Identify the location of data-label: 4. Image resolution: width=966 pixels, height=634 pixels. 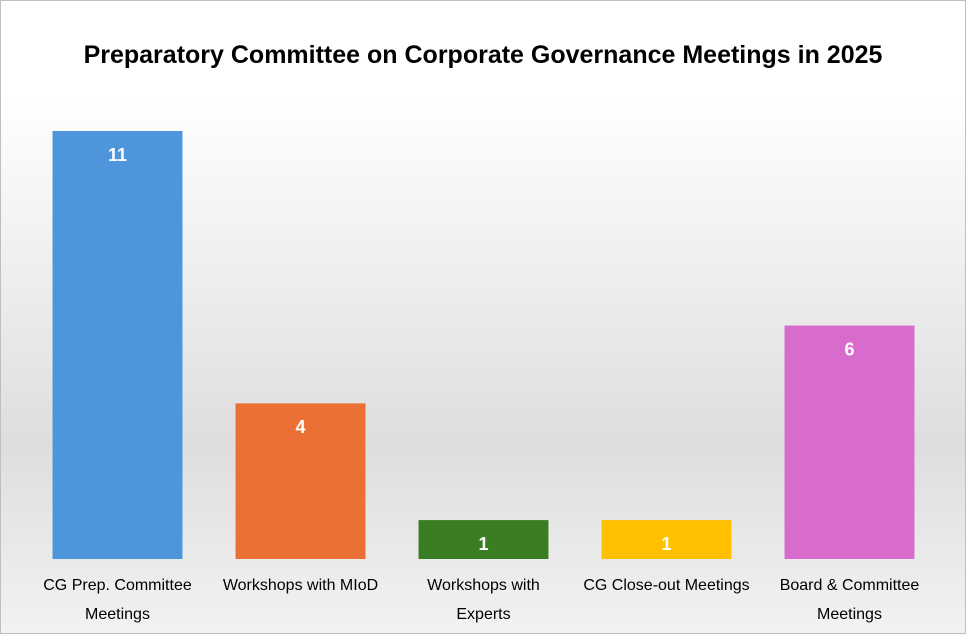
(300, 427).